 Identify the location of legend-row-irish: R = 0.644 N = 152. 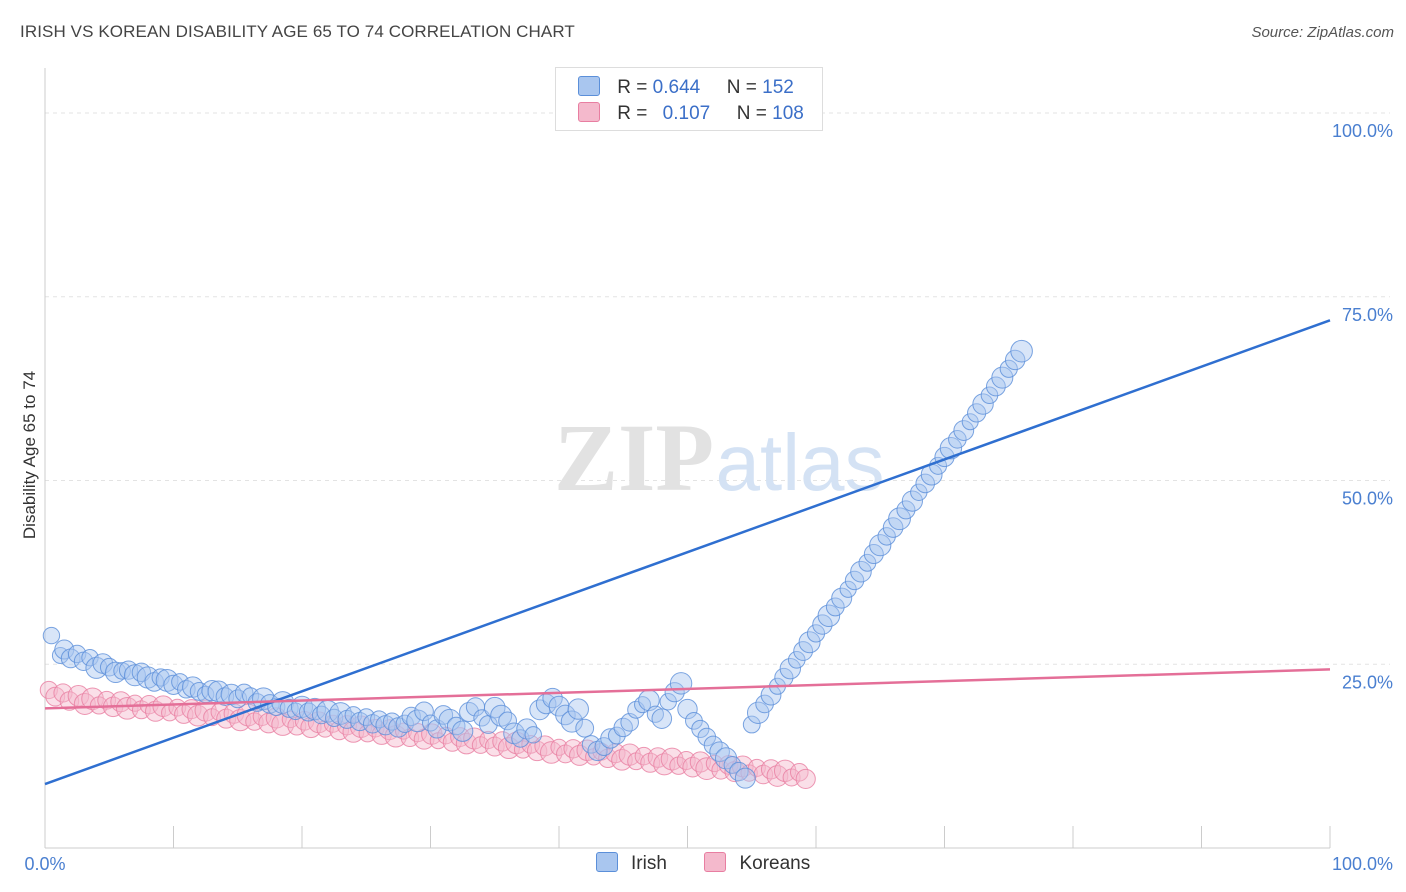
(686, 88).